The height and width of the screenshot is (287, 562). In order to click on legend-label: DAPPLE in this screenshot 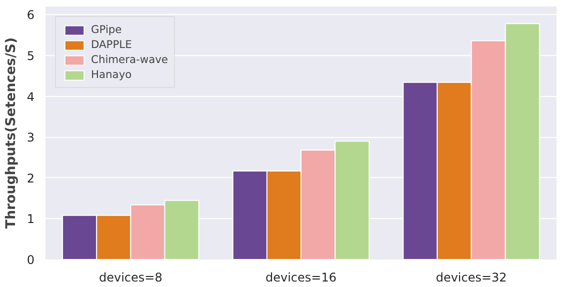, I will do `click(111, 44)`.